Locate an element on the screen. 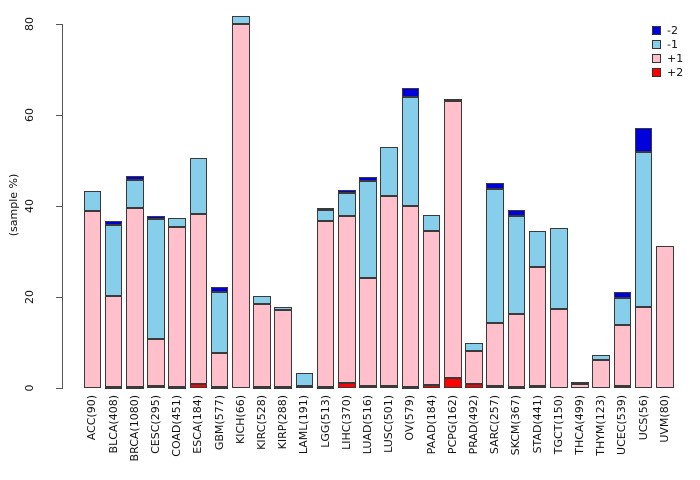 The height and width of the screenshot is (480, 700). x-axis-label-PRAD(492): PRAD(492) is located at coordinates (473, 425).